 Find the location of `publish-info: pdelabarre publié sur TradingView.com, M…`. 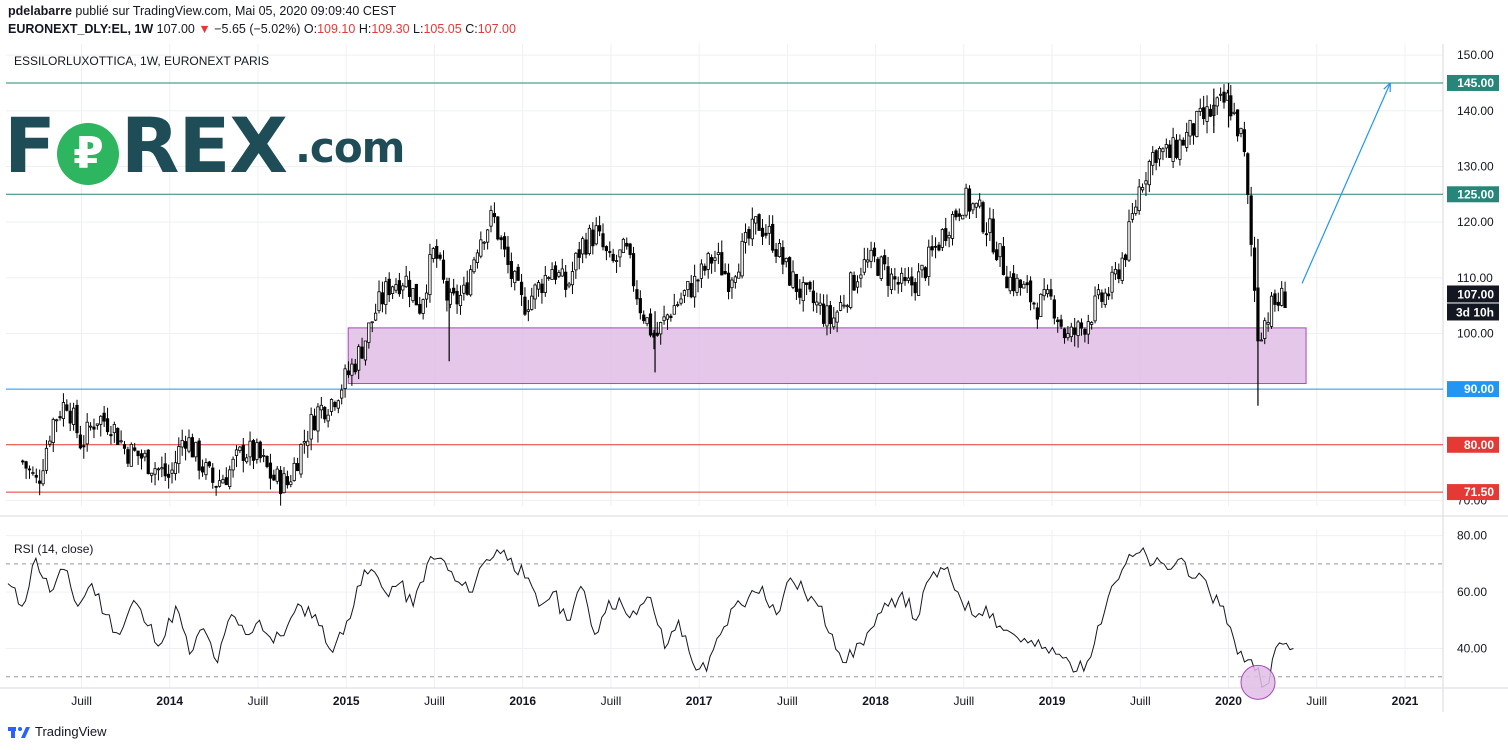

publish-info: pdelabarre publié sur TradingView.com, M… is located at coordinates (202, 11).